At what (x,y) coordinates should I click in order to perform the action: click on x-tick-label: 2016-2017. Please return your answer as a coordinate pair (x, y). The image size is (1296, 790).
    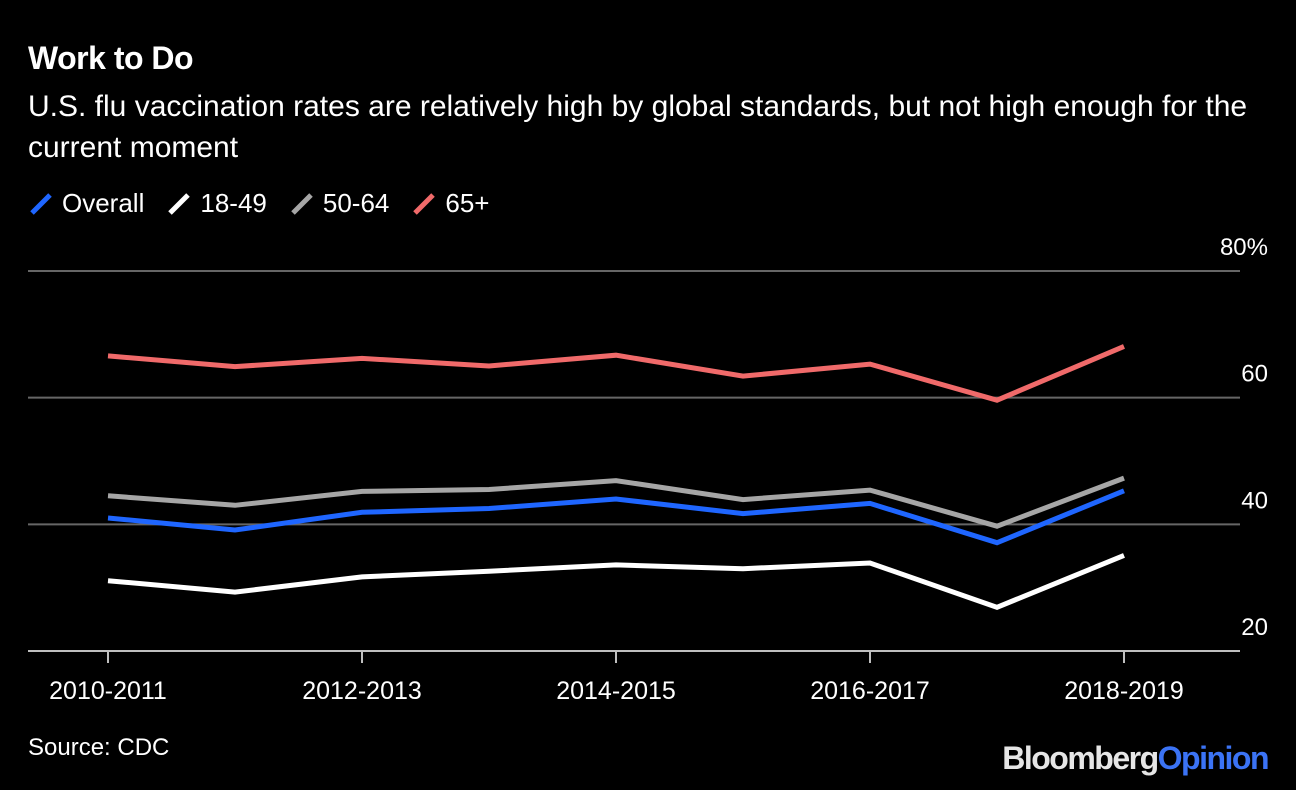
    Looking at the image, I should click on (870, 691).